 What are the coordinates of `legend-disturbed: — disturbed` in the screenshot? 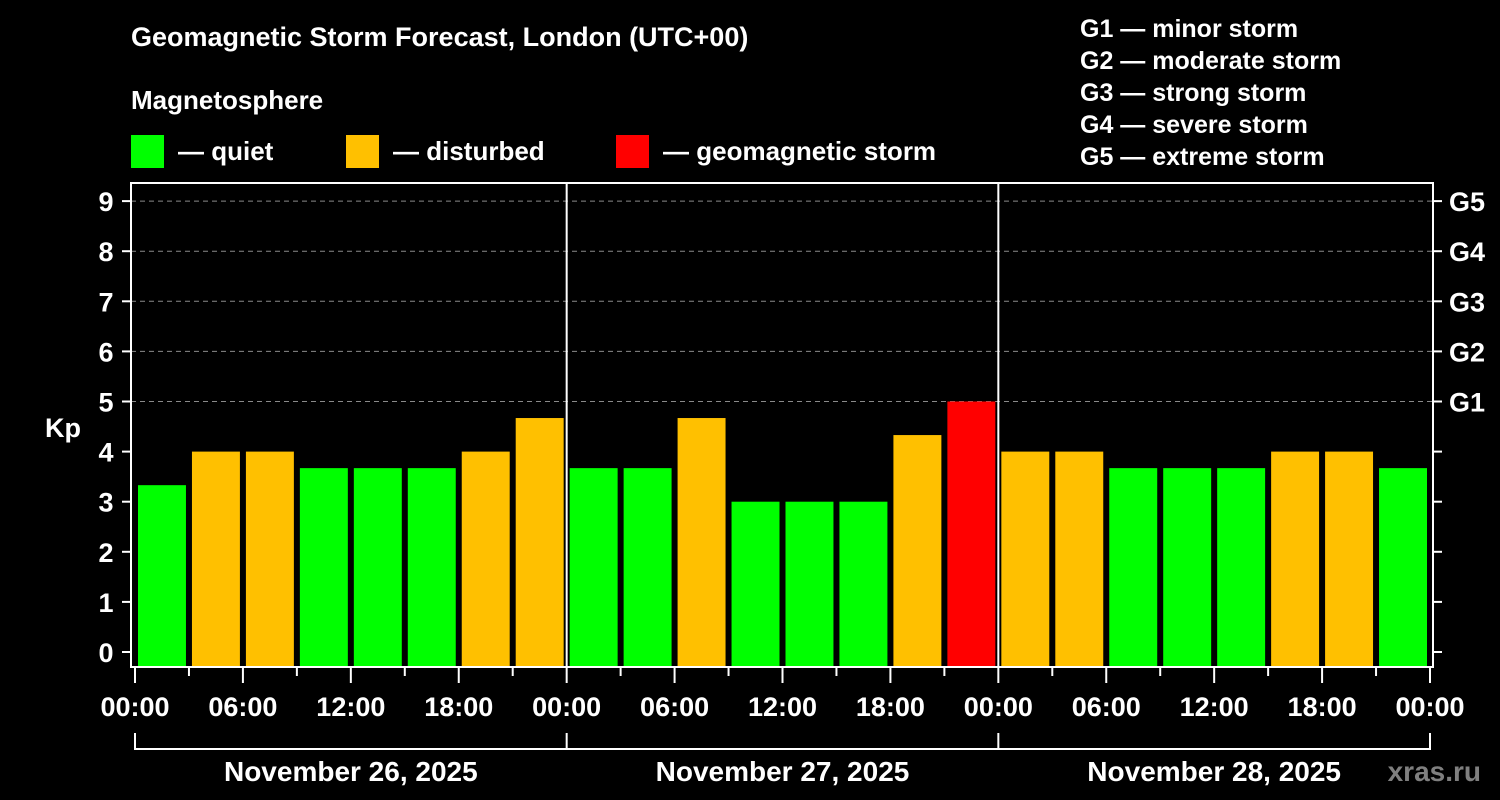 It's located at (445, 151).